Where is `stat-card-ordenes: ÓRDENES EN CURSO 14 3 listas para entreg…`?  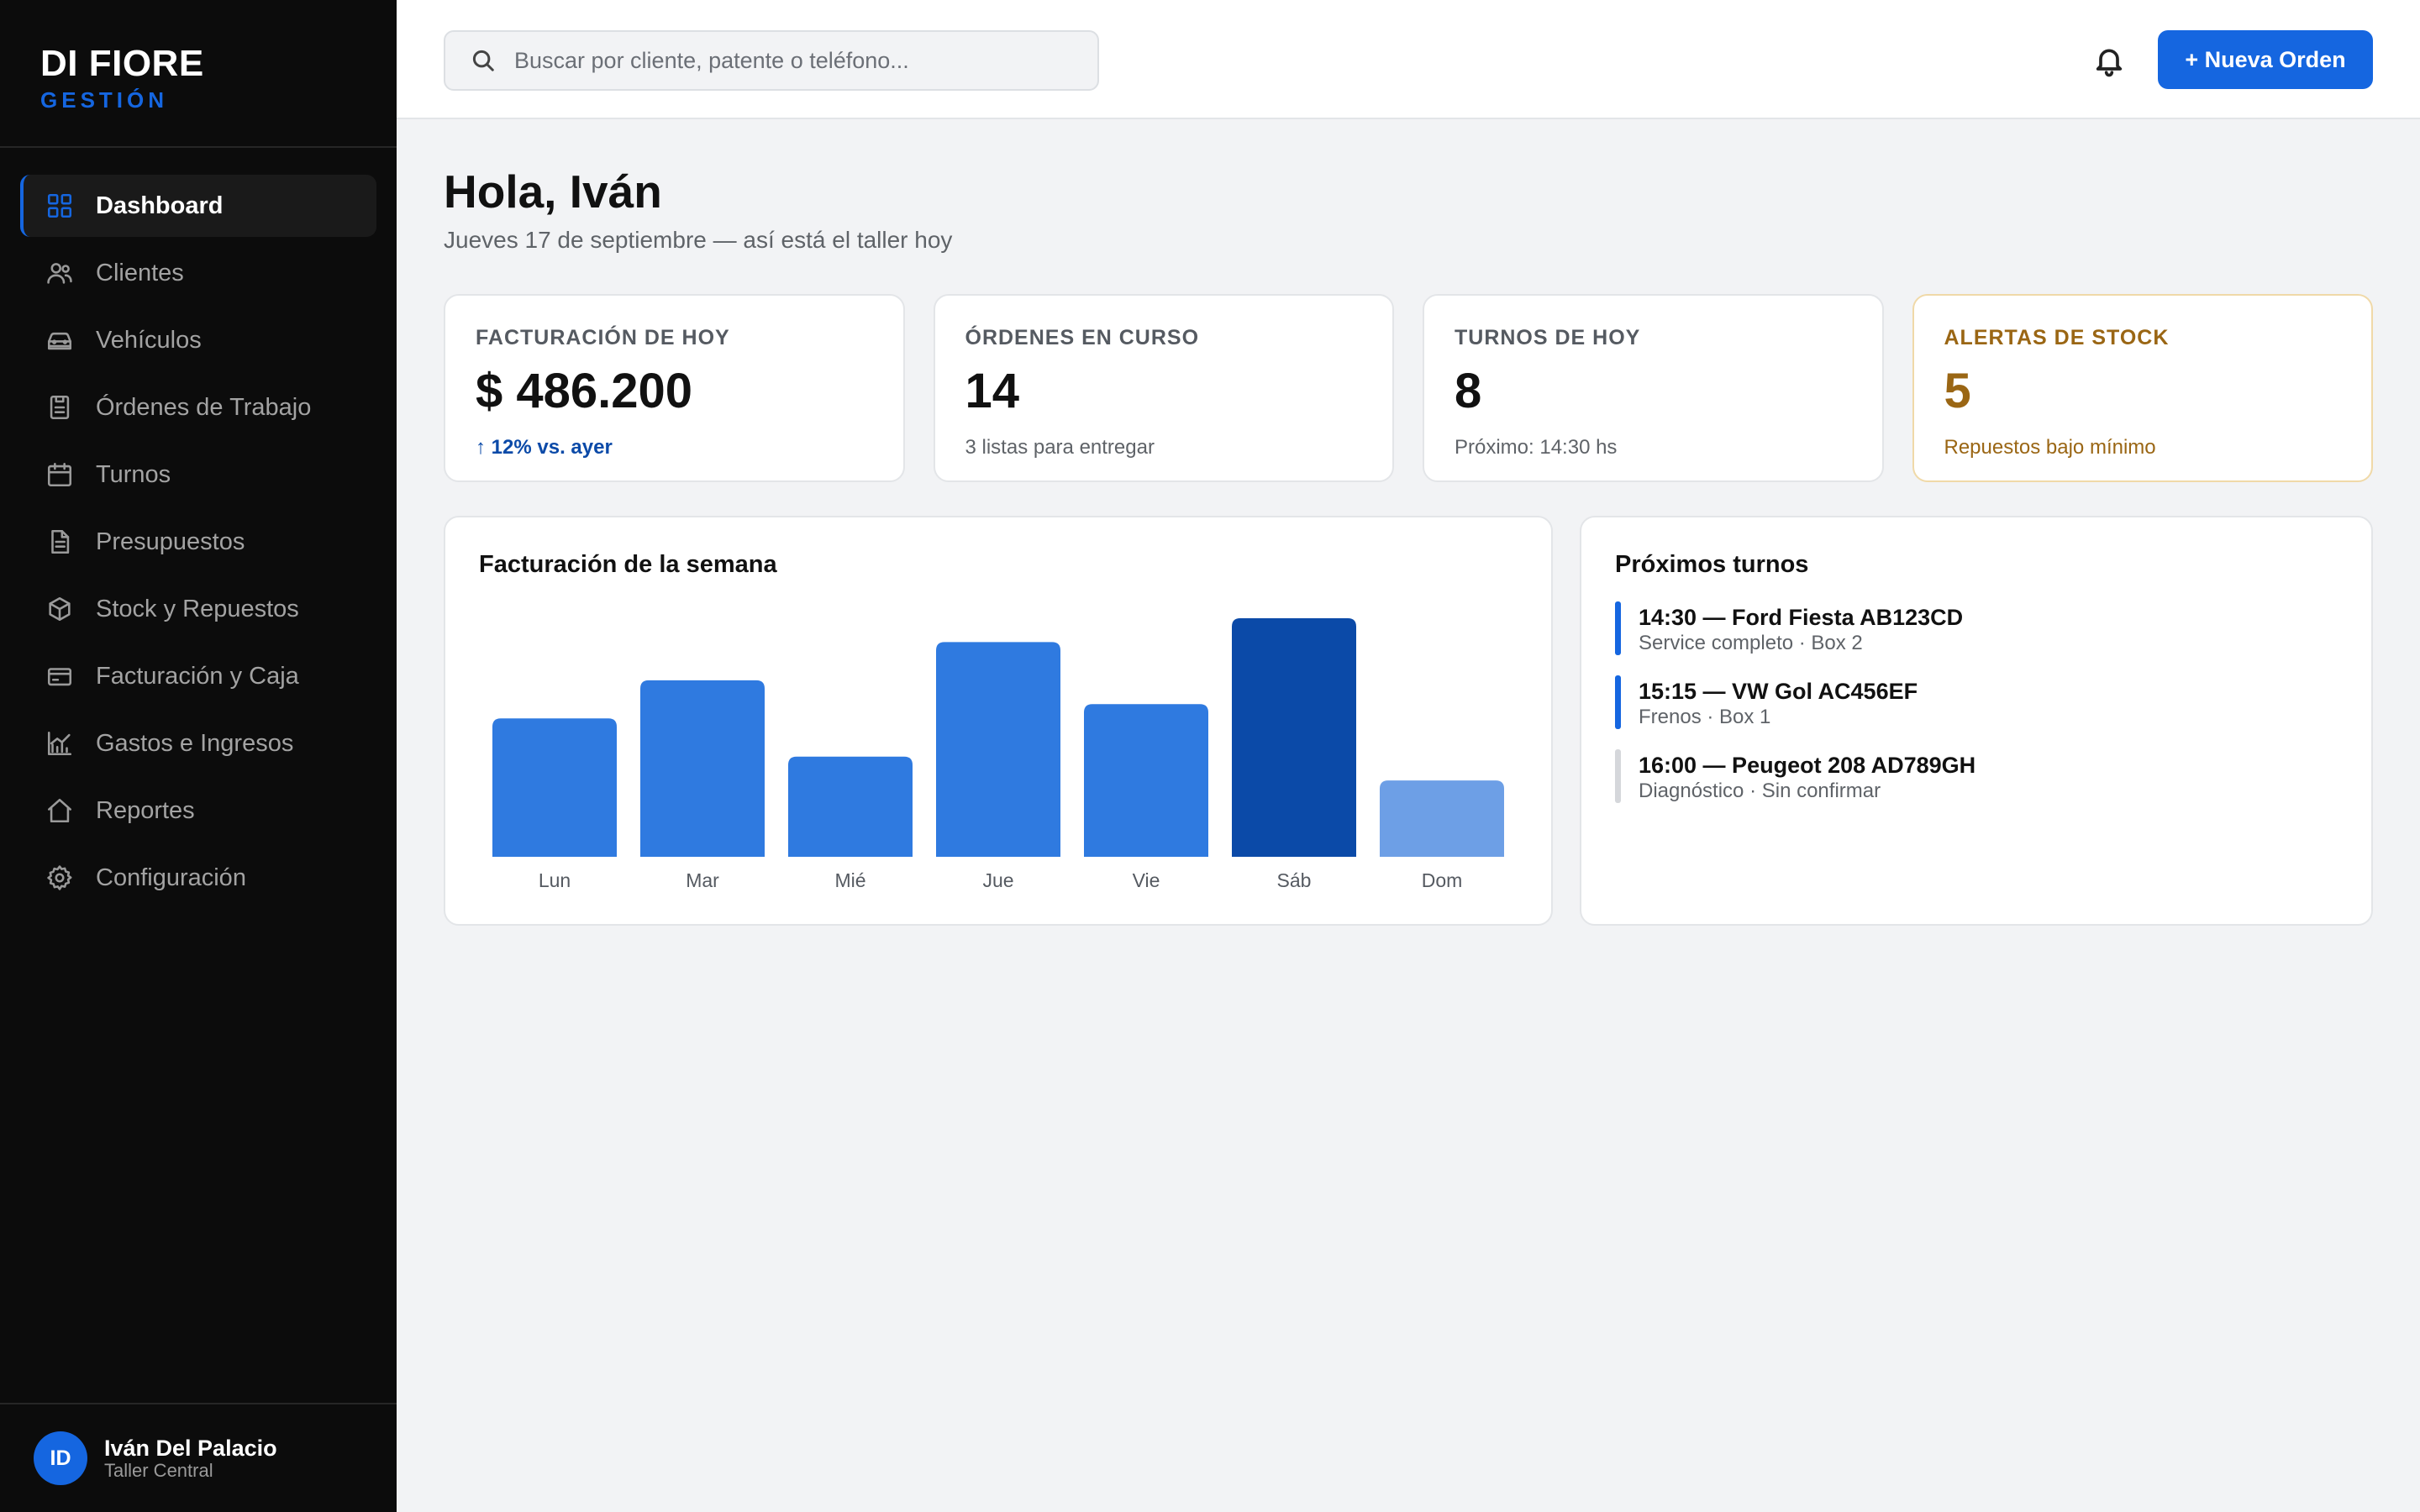 stat-card-ordenes: ÓRDENES EN CURSO 14 3 listas para entreg… is located at coordinates (1164, 388).